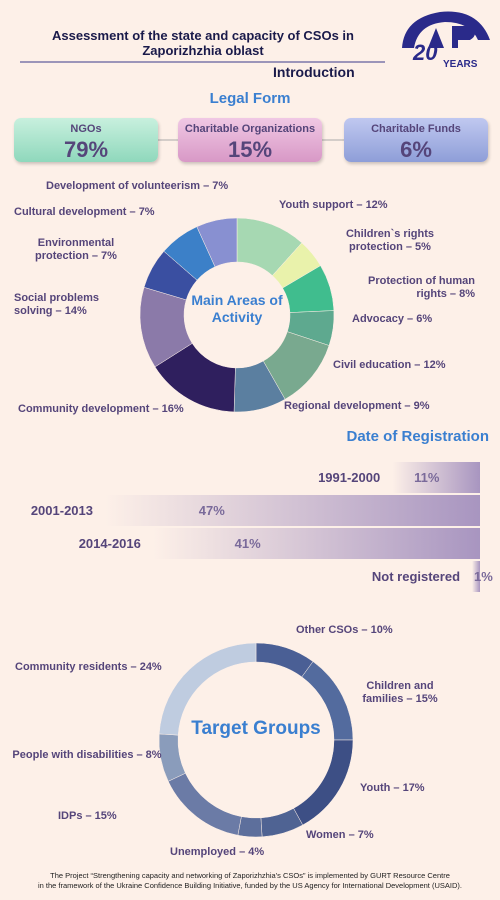  What do you see at coordinates (211, 510) in the screenshot?
I see `value-label: 47%` at bounding box center [211, 510].